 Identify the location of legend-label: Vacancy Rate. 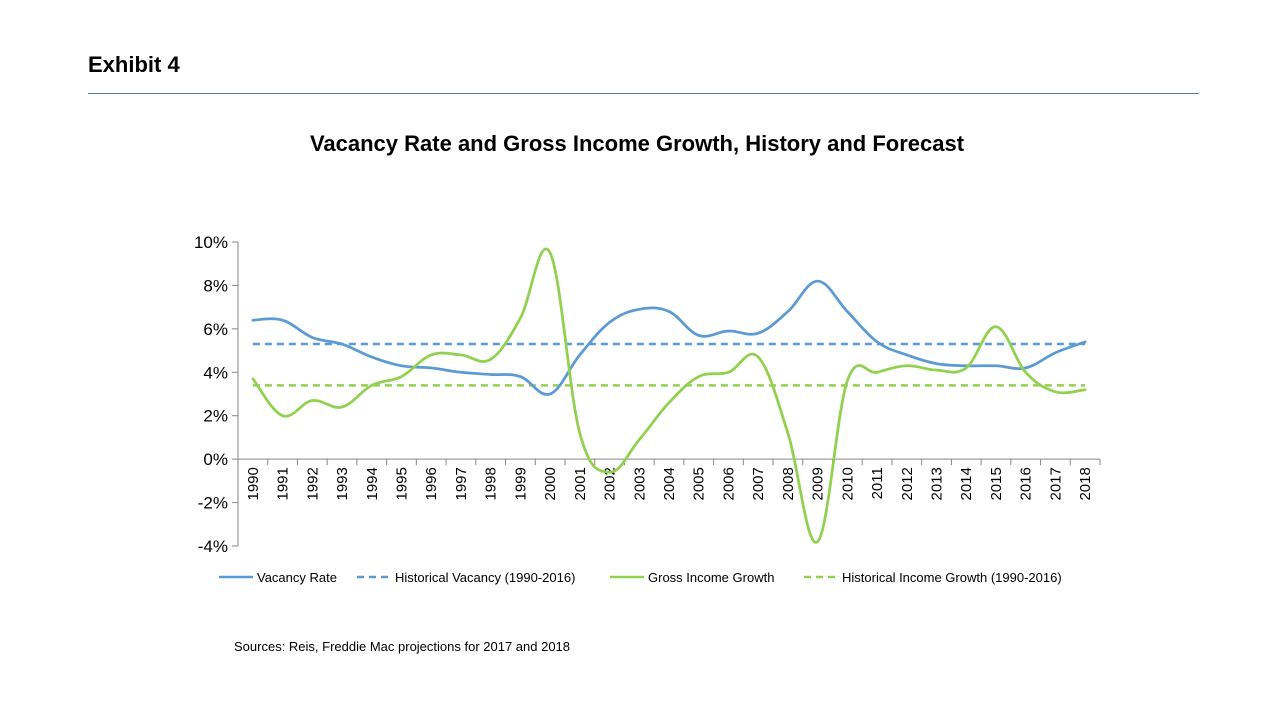
(297, 577).